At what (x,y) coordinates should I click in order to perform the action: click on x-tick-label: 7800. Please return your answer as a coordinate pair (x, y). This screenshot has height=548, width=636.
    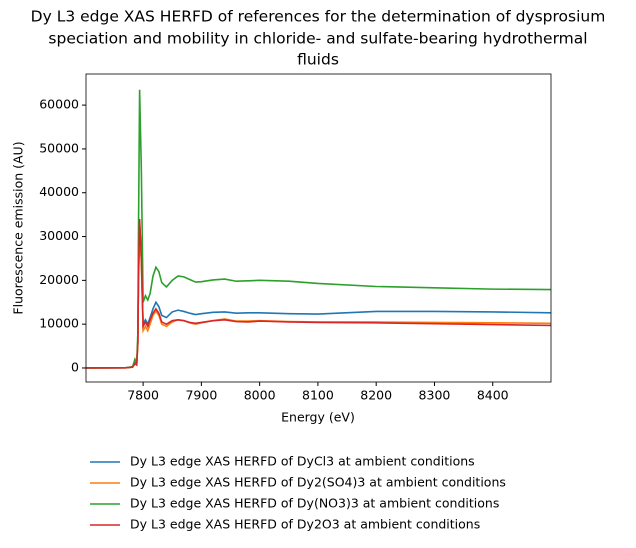
    Looking at the image, I should click on (143, 395).